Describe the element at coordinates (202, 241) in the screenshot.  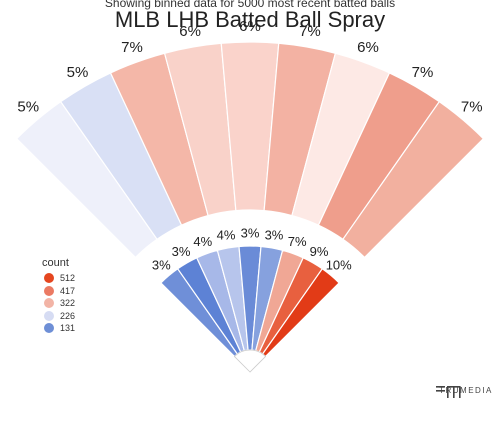
I see `inner-ring-label-3: 4%` at that location.